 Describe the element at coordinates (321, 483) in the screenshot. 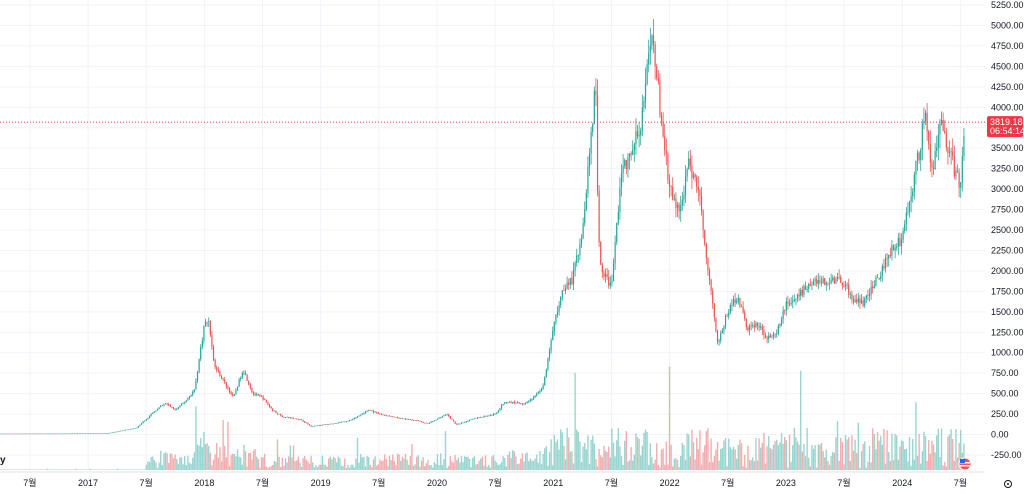

I see `x-tick-label: 2019` at that location.